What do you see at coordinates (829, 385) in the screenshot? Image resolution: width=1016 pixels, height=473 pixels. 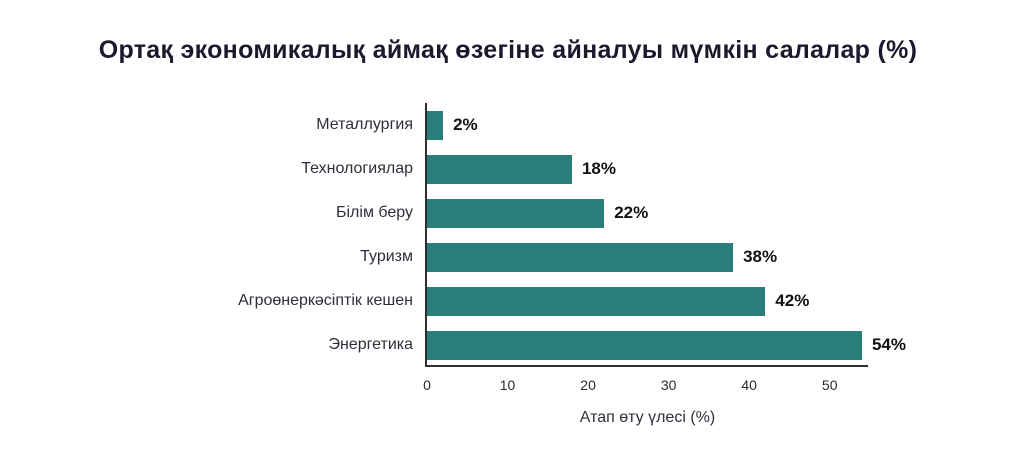 I see `x-tick-label: 50` at bounding box center [829, 385].